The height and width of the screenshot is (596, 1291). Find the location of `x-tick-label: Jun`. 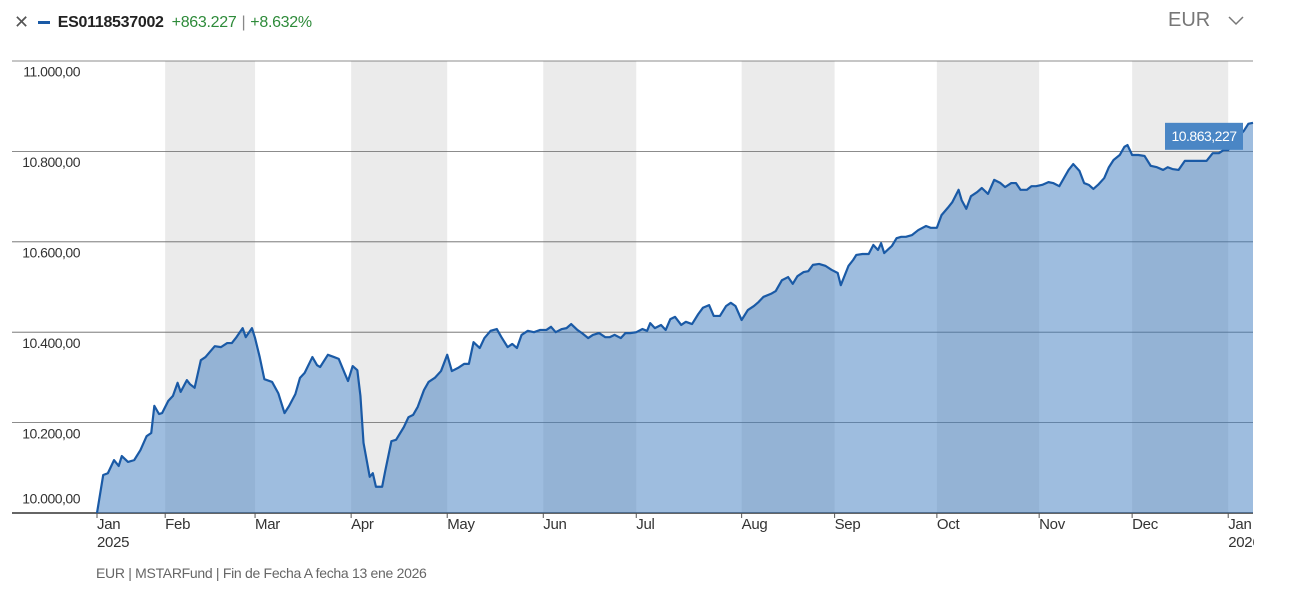

x-tick-label: Jun is located at coordinates (554, 524).